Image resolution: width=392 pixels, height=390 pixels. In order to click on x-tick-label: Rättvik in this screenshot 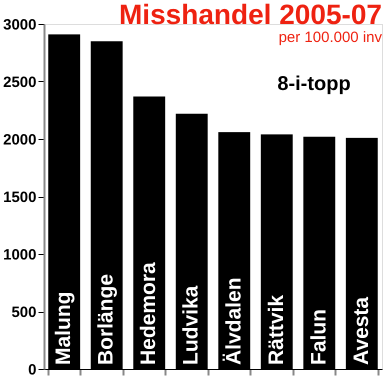, I will do `click(276, 329)`.